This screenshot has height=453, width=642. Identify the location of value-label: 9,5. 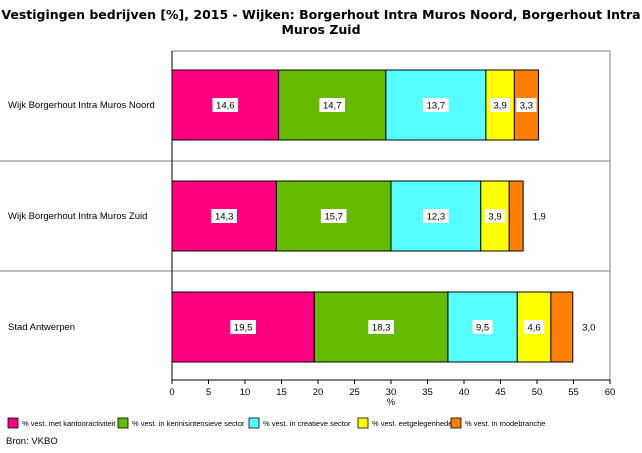
(482, 328).